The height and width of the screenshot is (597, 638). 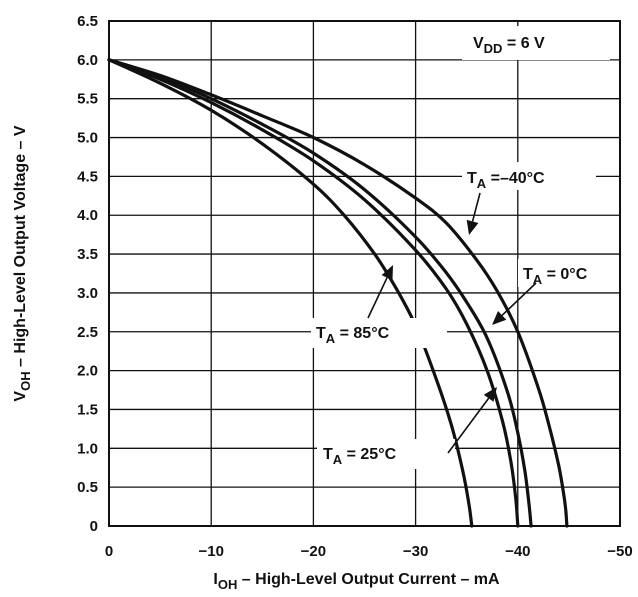 I want to click on y-tick-label: 6.5, so click(x=87, y=21).